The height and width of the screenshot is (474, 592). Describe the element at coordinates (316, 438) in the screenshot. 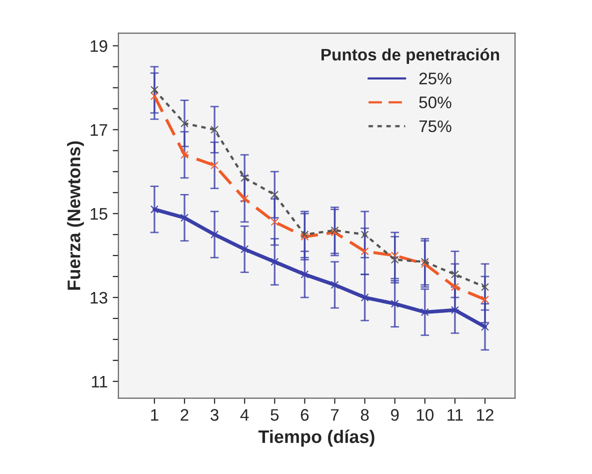

I see `x-axis-title: Tiempo (días)` at that location.